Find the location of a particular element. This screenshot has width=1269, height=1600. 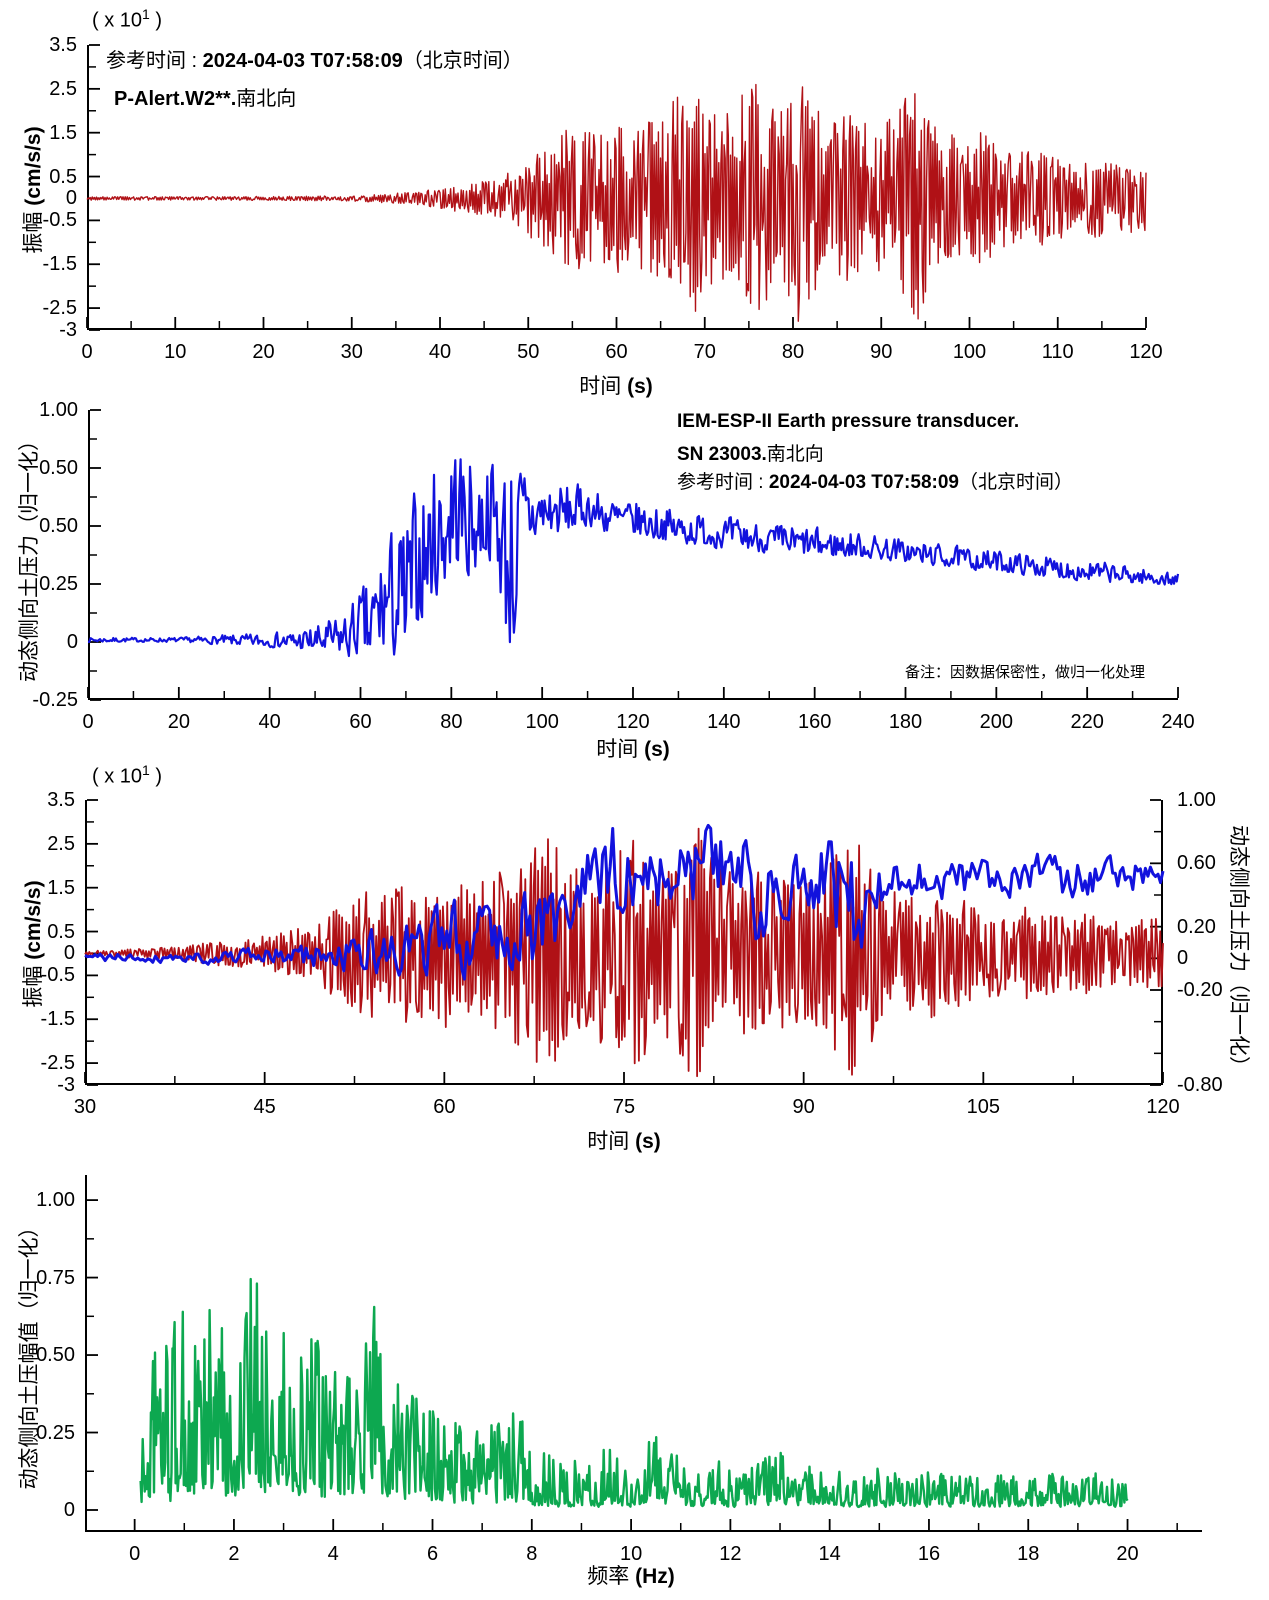

chart1-series-1-trace is located at coordinates (616, 202).